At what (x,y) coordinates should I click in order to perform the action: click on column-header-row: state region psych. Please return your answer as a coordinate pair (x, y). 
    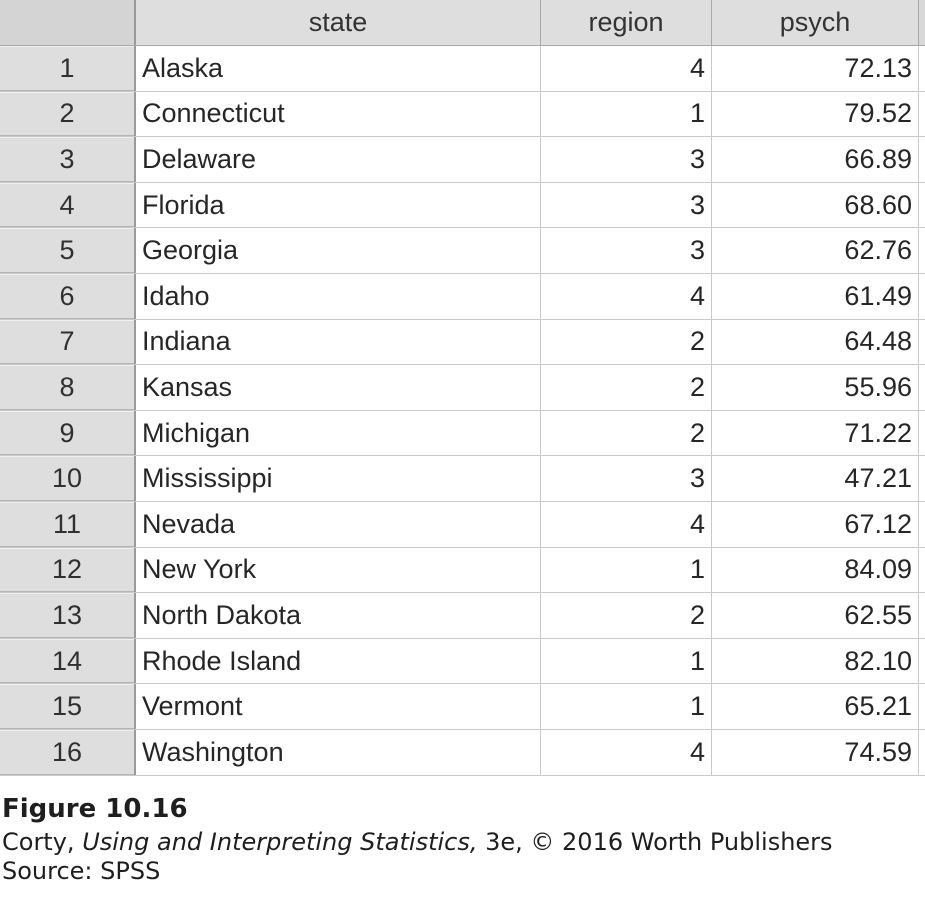
    Looking at the image, I should click on (462, 23).